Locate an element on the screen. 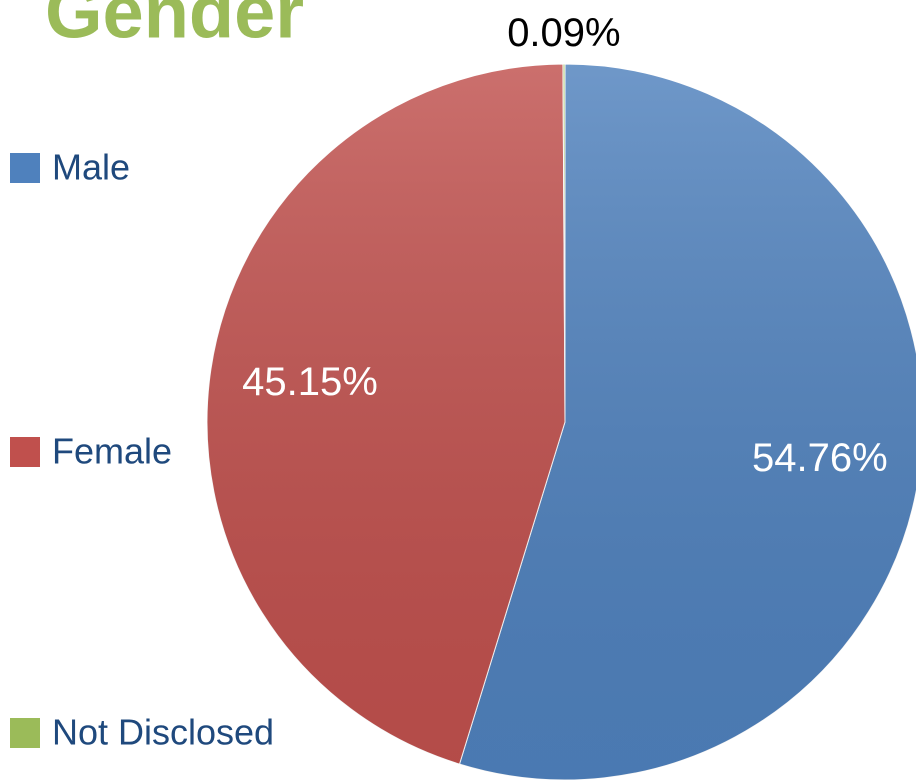 The image size is (916, 781). legend-text: Female is located at coordinates (112, 451).